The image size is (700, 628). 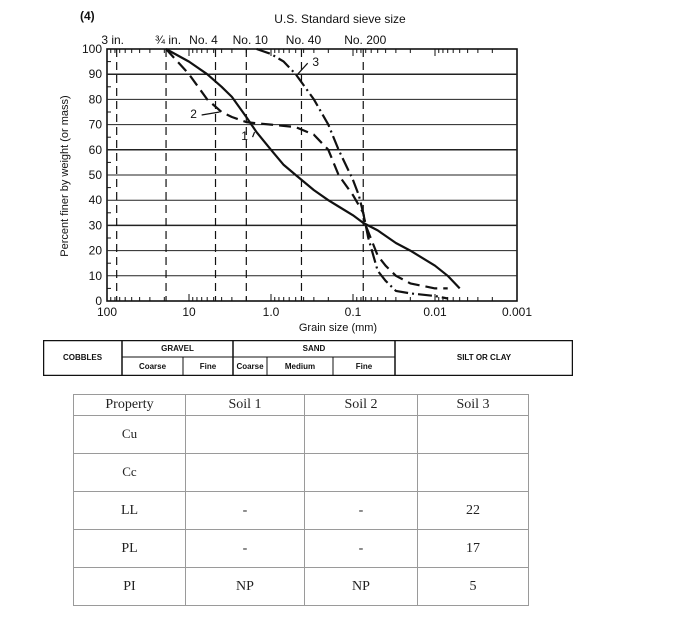 I want to click on x-axis-label: Grain size (mm), so click(x=338, y=328).